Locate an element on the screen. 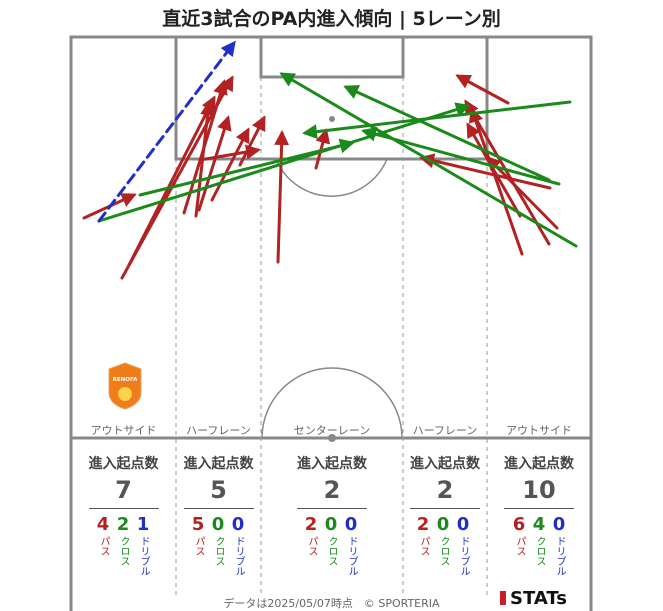 The height and width of the screenshot is (611, 663). pass-count-value: 4 is located at coordinates (103, 524).